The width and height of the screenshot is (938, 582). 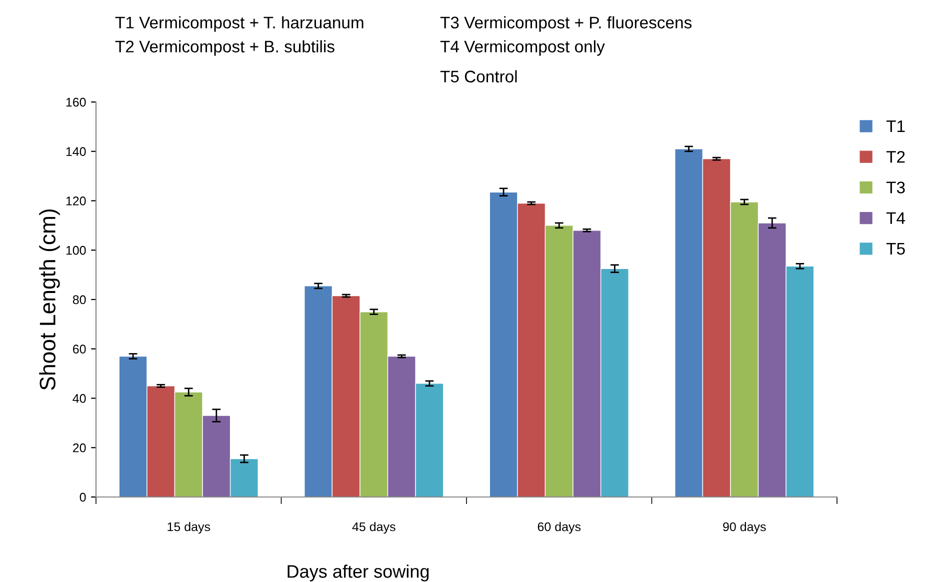 What do you see at coordinates (895, 188) in the screenshot?
I see `legend-label: T3` at bounding box center [895, 188].